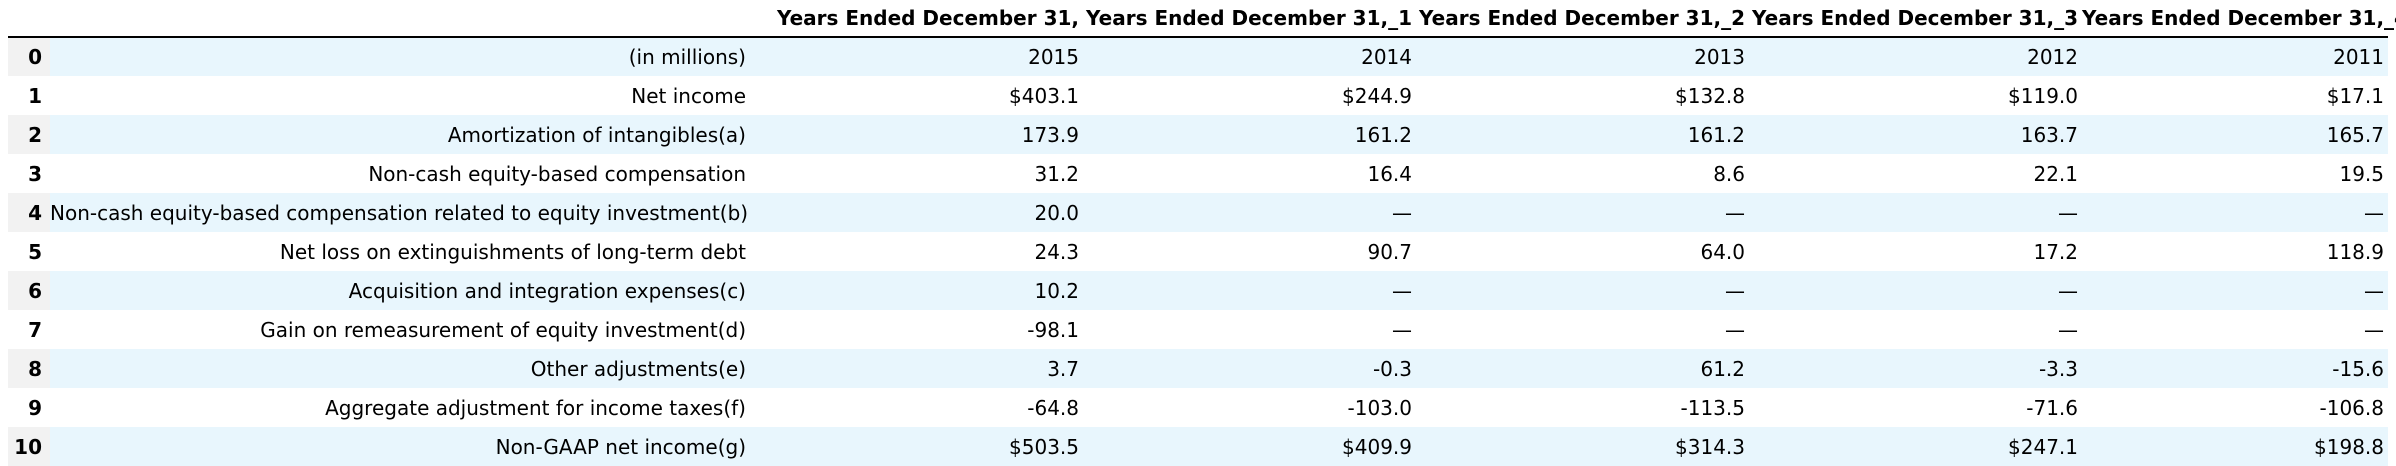  What do you see at coordinates (2239, 19) in the screenshot?
I see `column-header: Years Ended December 31,_4` at bounding box center [2239, 19].